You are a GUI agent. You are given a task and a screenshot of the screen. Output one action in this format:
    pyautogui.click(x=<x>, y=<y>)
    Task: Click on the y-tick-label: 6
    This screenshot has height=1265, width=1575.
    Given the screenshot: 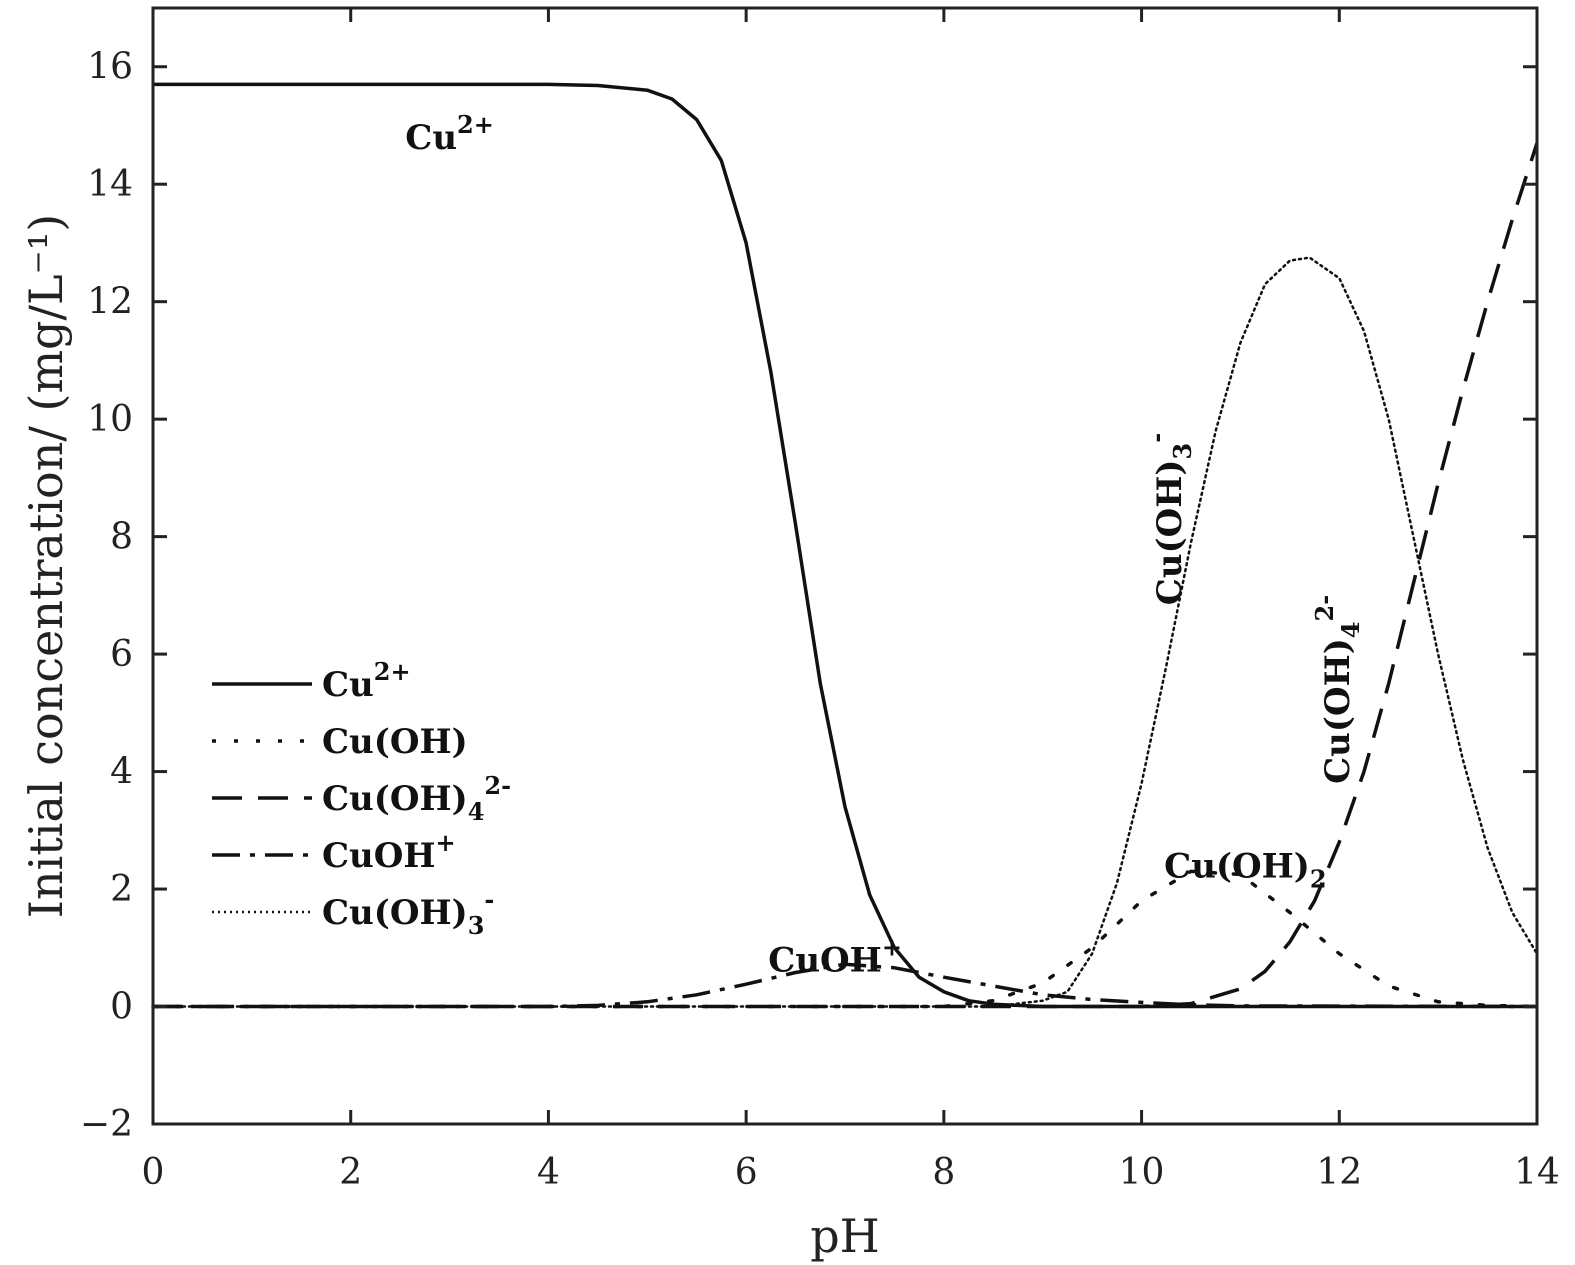 What is the action you would take?
    pyautogui.click(x=121, y=654)
    